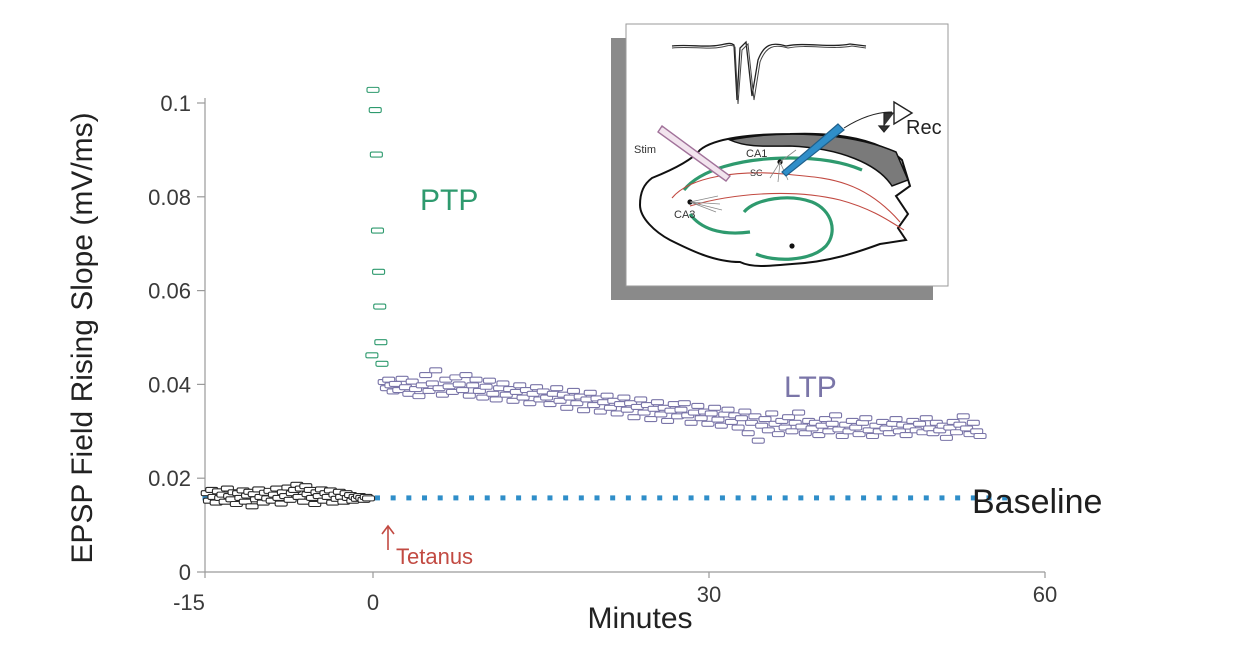 The width and height of the screenshot is (1246, 650). Describe the element at coordinates (769, 70) in the screenshot. I see `epsp-trace` at that location.